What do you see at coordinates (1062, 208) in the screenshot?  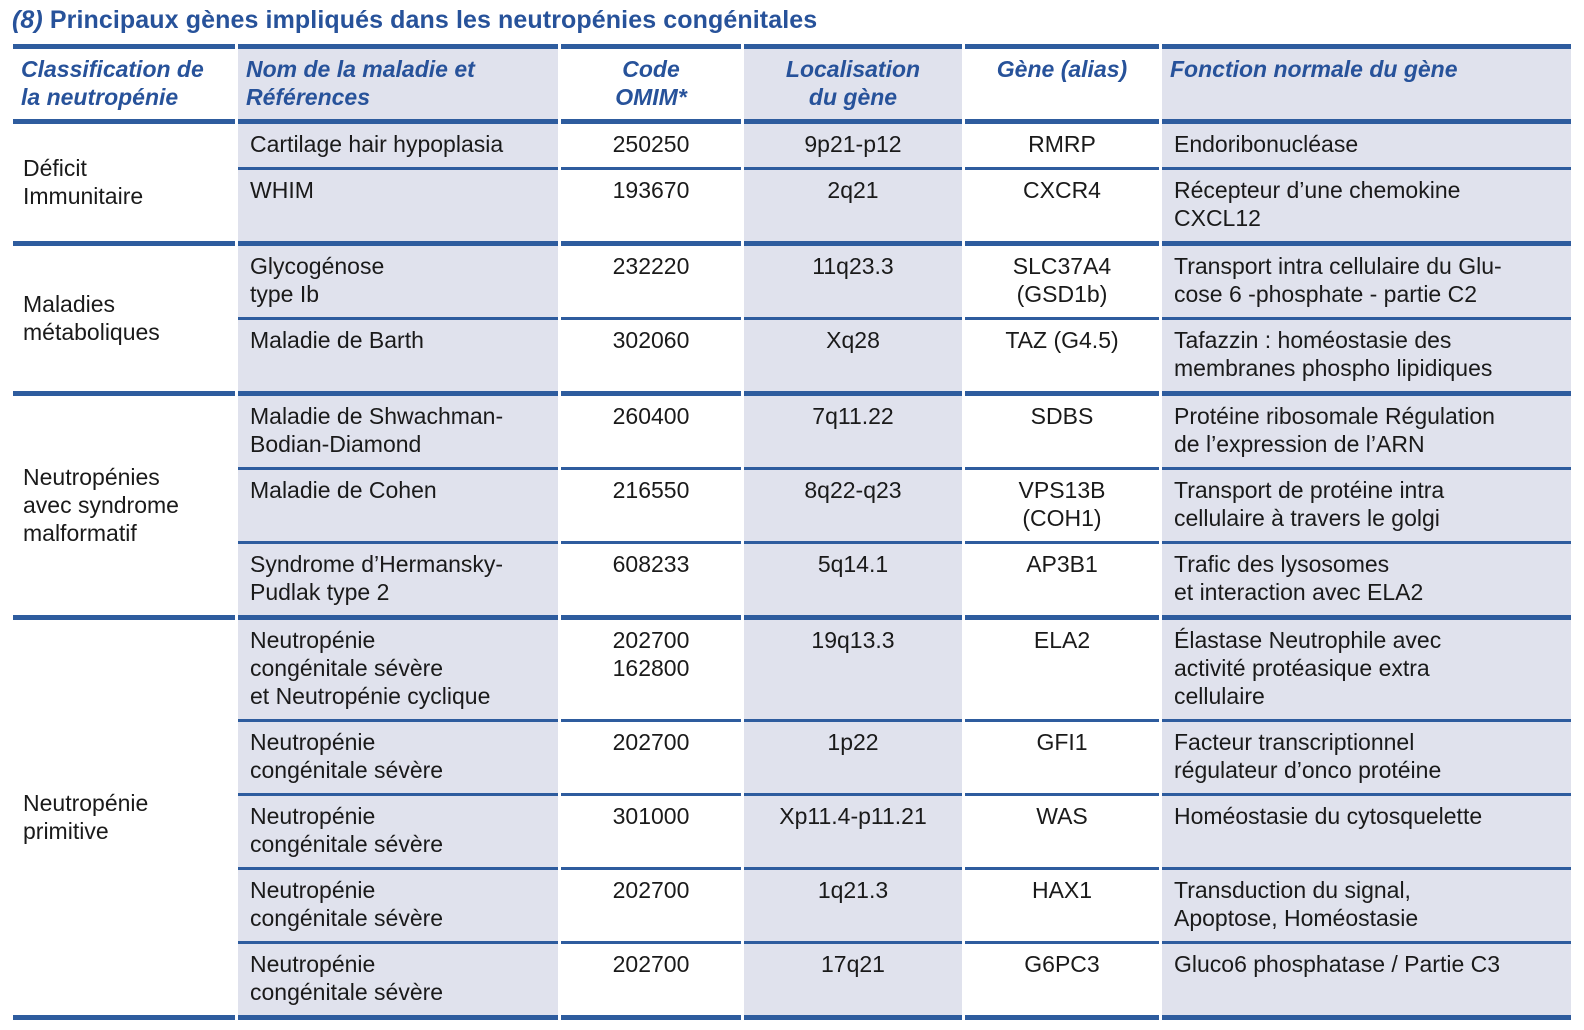 I see `cell-gene: CXCR4` at bounding box center [1062, 208].